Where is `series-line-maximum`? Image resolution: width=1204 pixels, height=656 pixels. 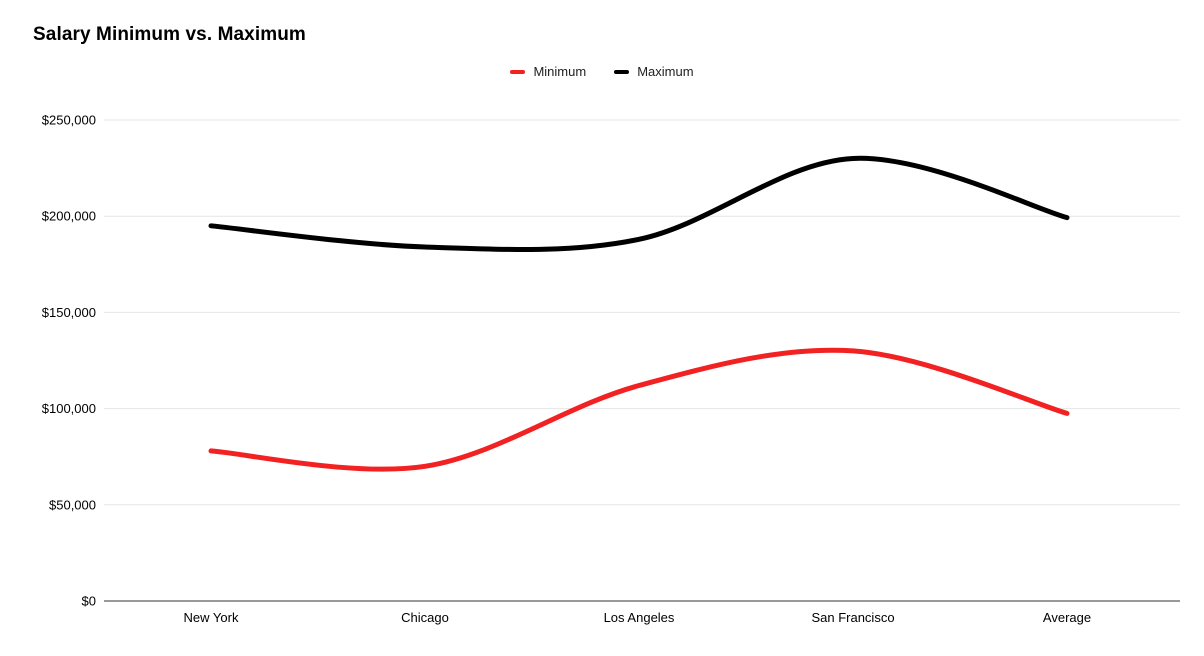 series-line-maximum is located at coordinates (639, 204).